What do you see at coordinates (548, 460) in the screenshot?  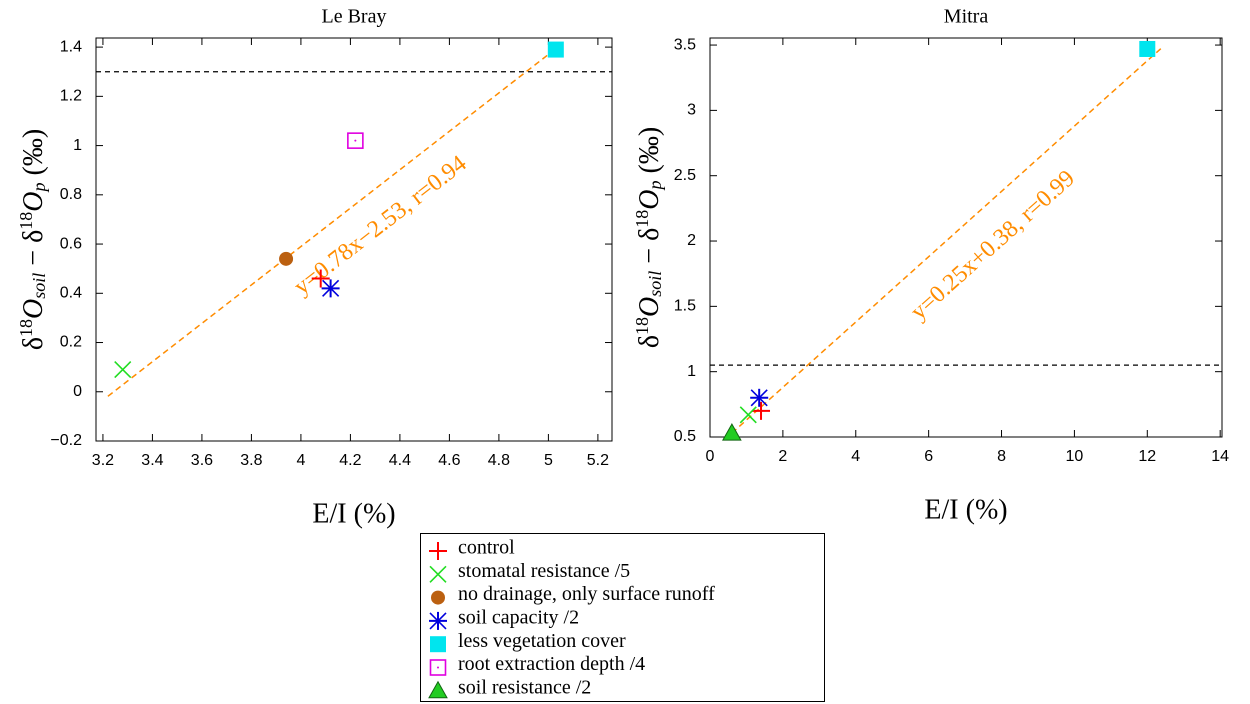 I see `x-tick-label: 5` at bounding box center [548, 460].